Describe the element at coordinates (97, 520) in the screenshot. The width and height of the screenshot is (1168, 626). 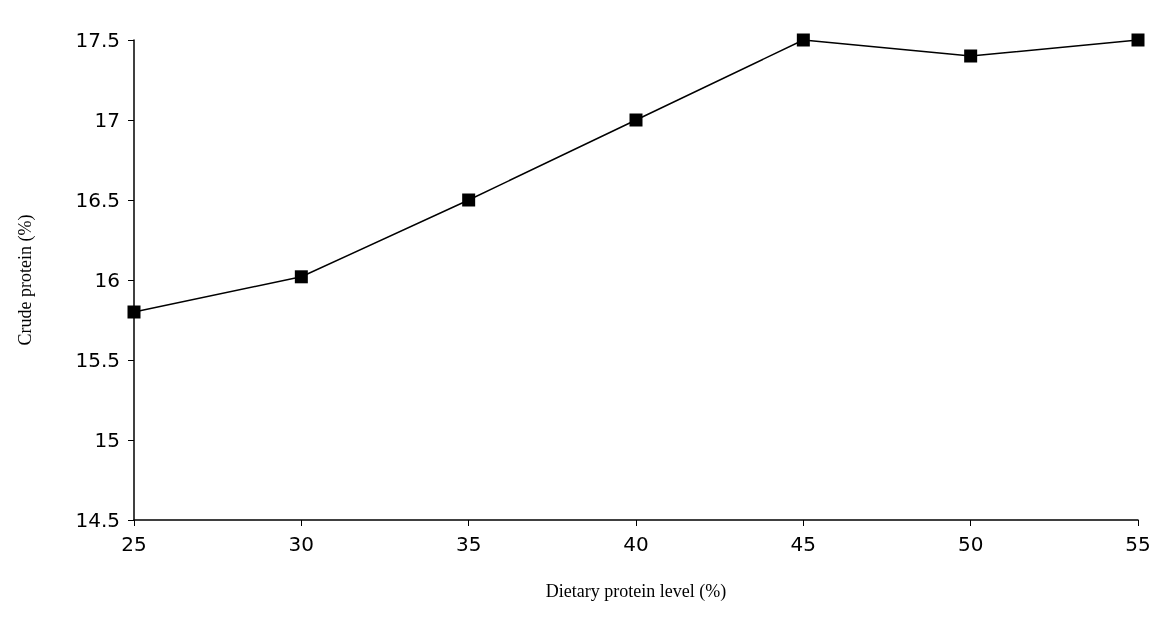
I see `y-tick-label: 14.5` at that location.